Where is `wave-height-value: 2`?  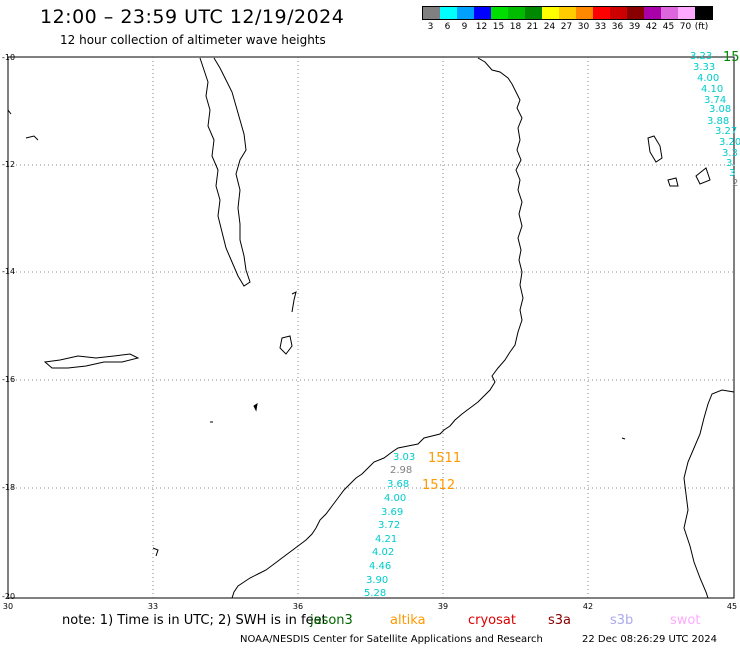 wave-height-value: 2 is located at coordinates (735, 183).